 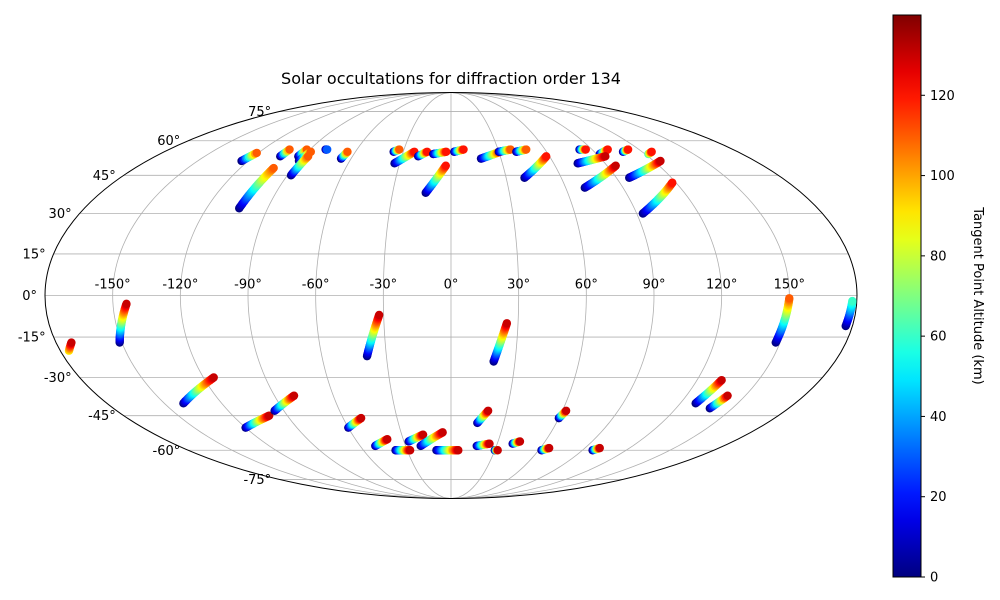 What do you see at coordinates (977, 295) in the screenshot?
I see `colorbar-label: Tangent Point Altitude (km)` at bounding box center [977, 295].